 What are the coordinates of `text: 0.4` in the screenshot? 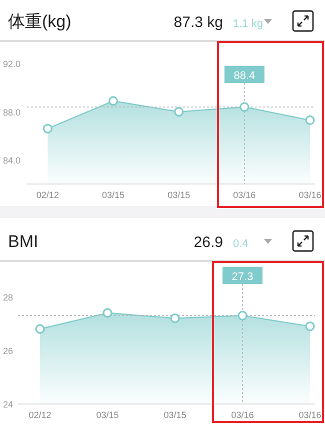 It's located at (240, 244).